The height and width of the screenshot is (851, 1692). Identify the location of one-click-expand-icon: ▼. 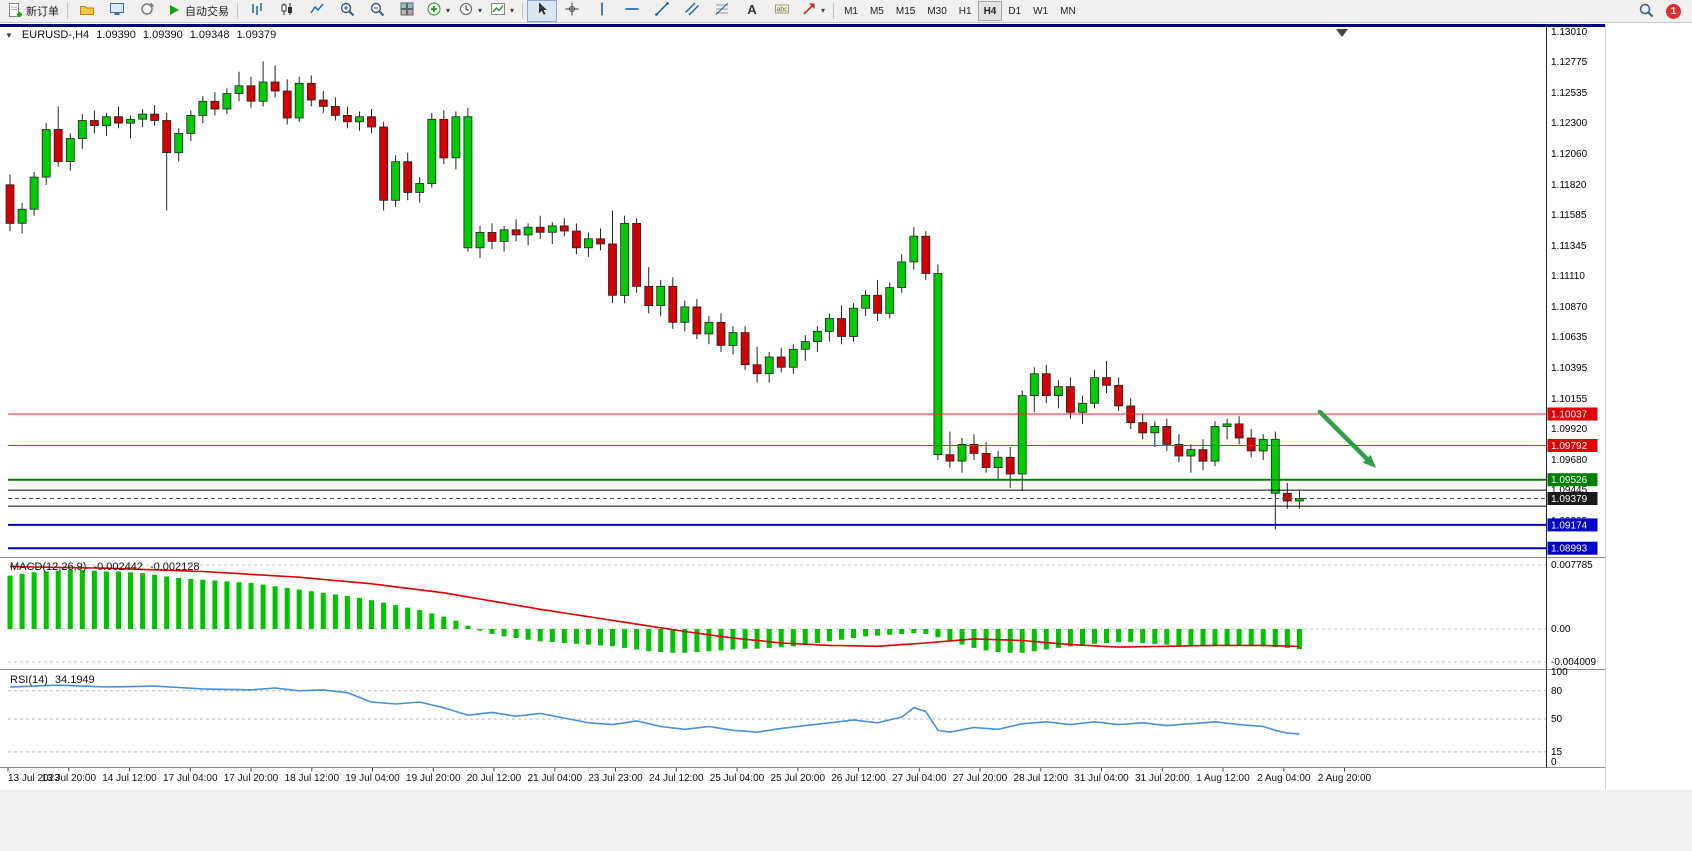
(9, 35).